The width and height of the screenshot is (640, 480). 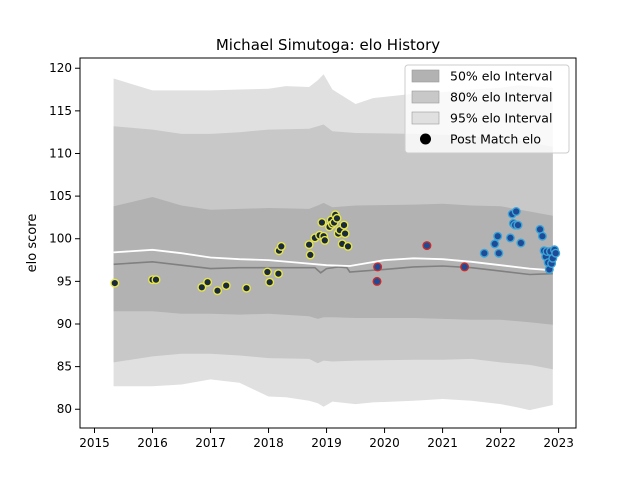 What do you see at coordinates (495, 139) in the screenshot?
I see `legend-label: Post Match elo` at bounding box center [495, 139].